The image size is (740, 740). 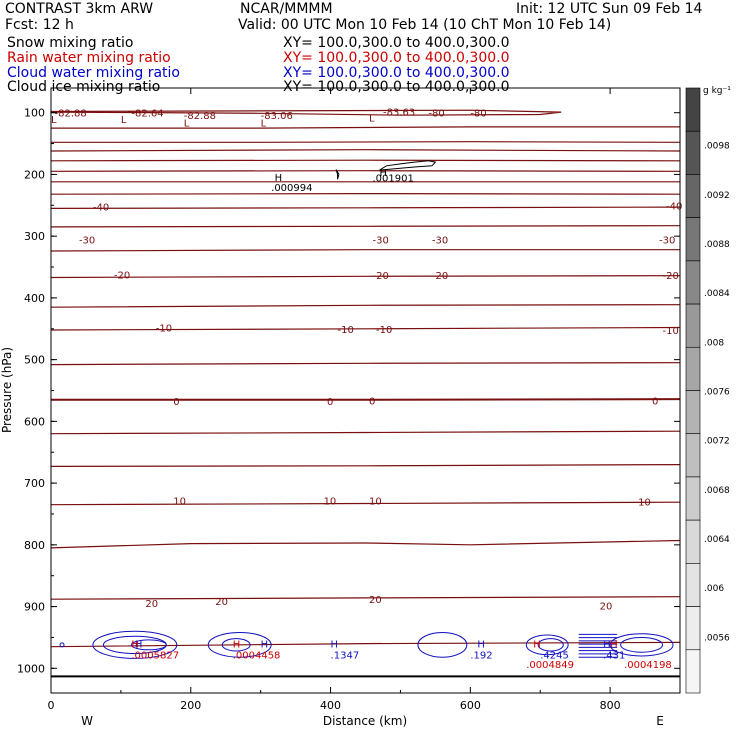 I want to click on init-time: Init: 12 UTC Sun 09 Feb 14, so click(x=609, y=9).